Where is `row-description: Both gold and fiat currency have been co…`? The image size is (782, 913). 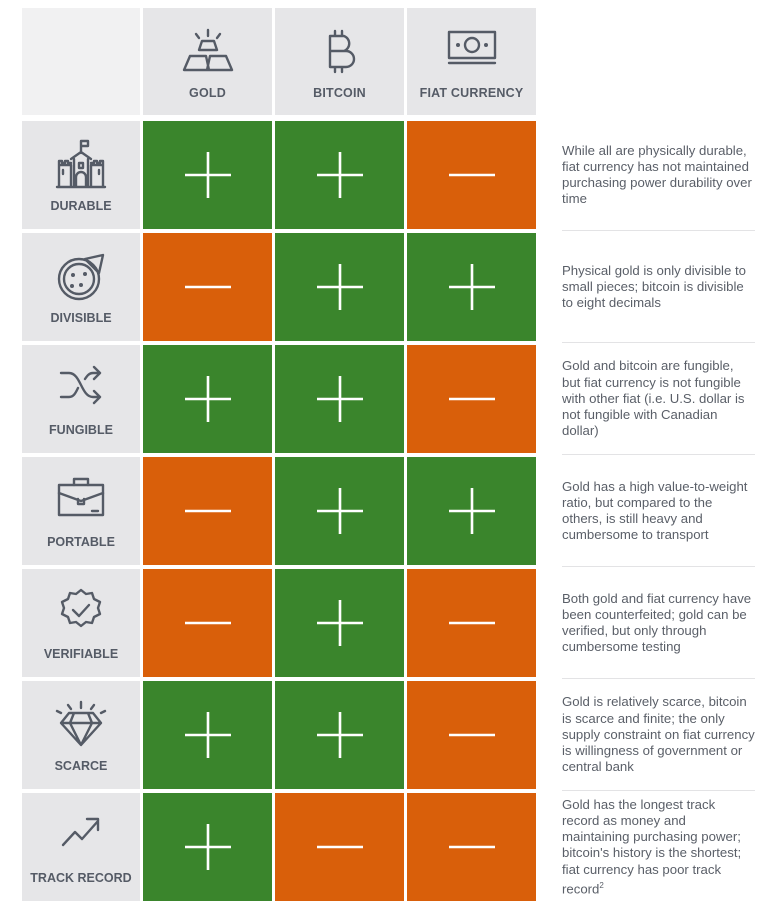
row-description: Both gold and fiat currency have been co… is located at coordinates (657, 622).